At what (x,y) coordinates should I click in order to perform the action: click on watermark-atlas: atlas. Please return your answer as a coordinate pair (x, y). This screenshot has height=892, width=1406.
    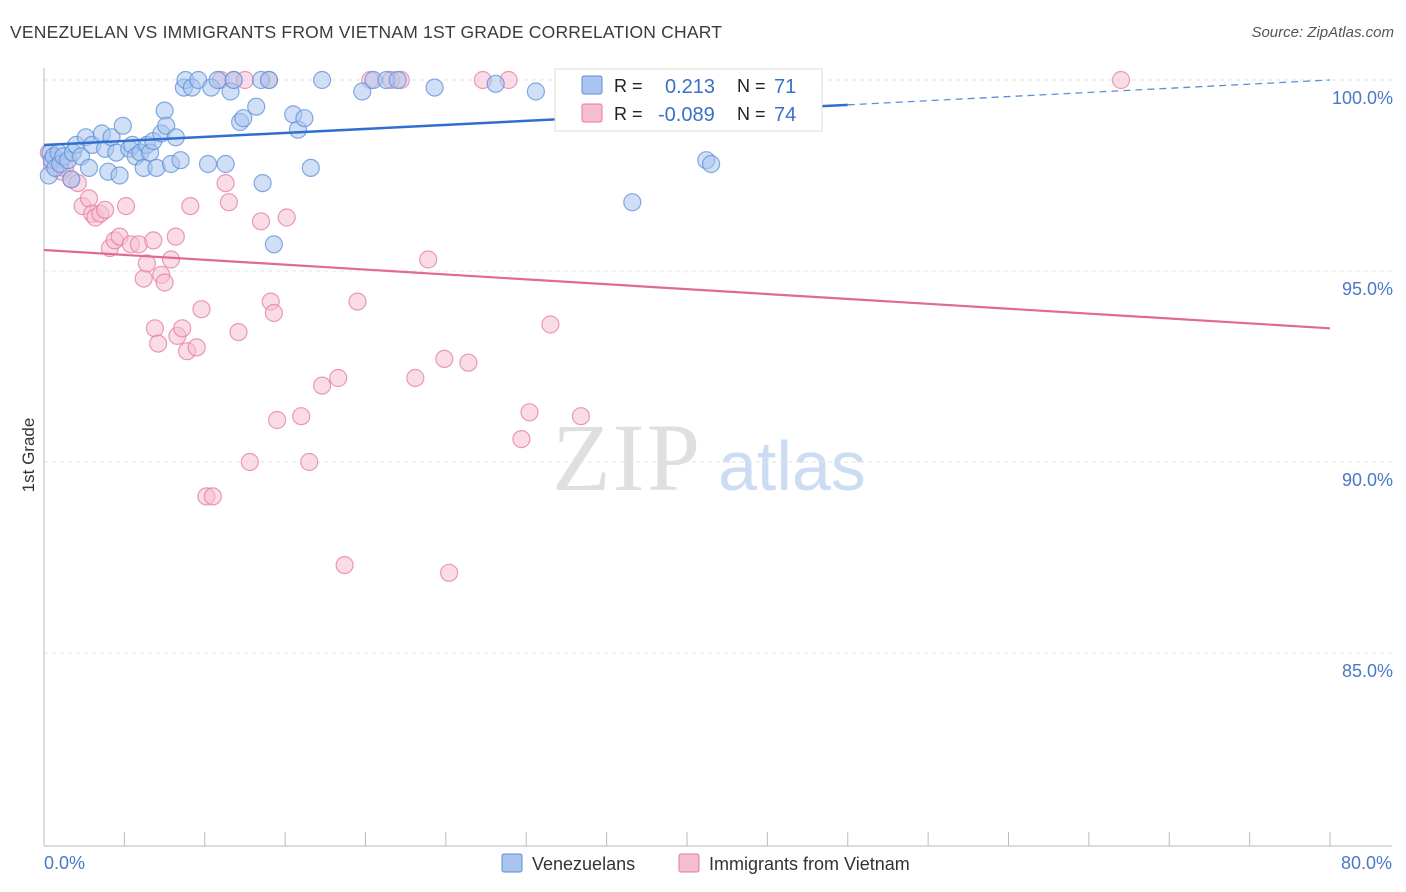
    Looking at the image, I should click on (792, 466).